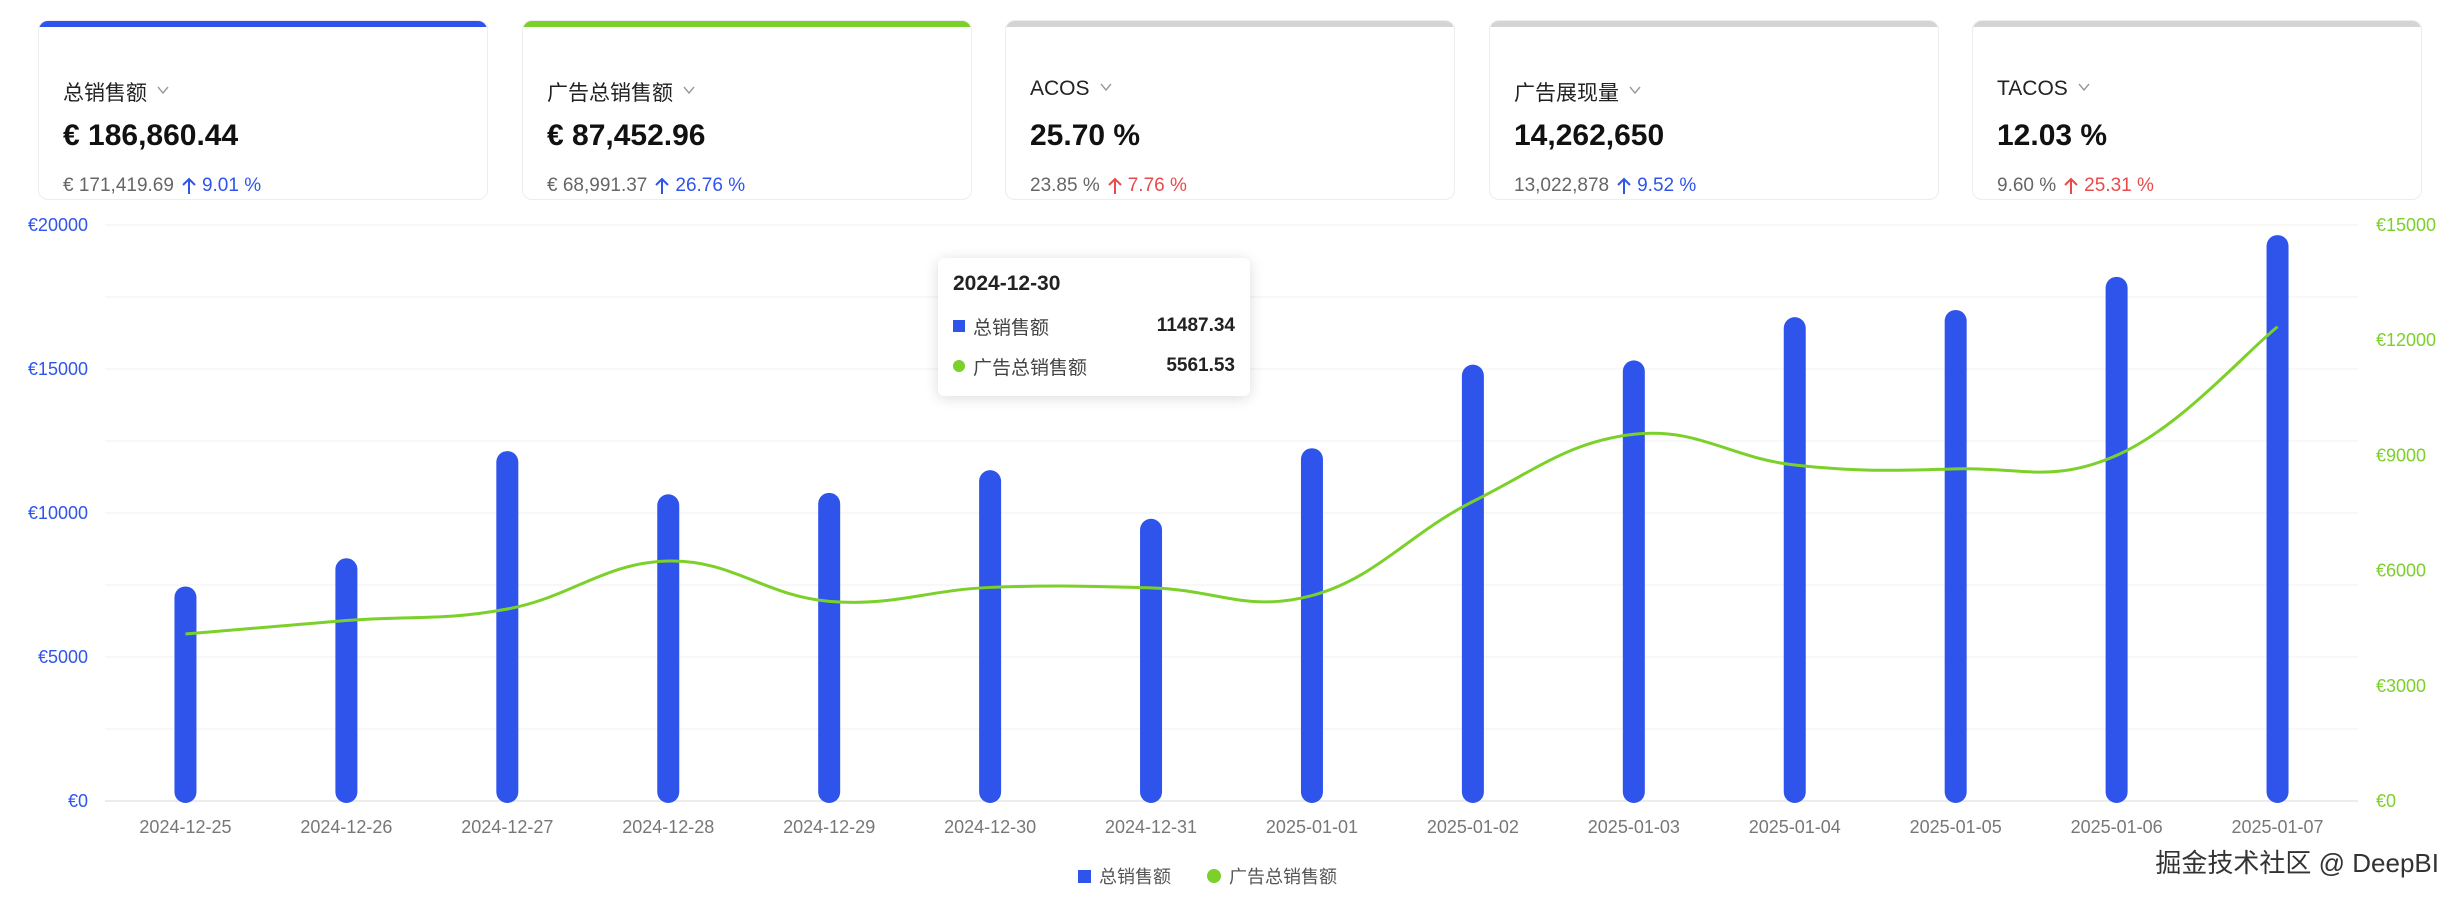 The image size is (2461, 897). What do you see at coordinates (1473, 827) in the screenshot?
I see `x-tick-label: 2025-01-02` at bounding box center [1473, 827].